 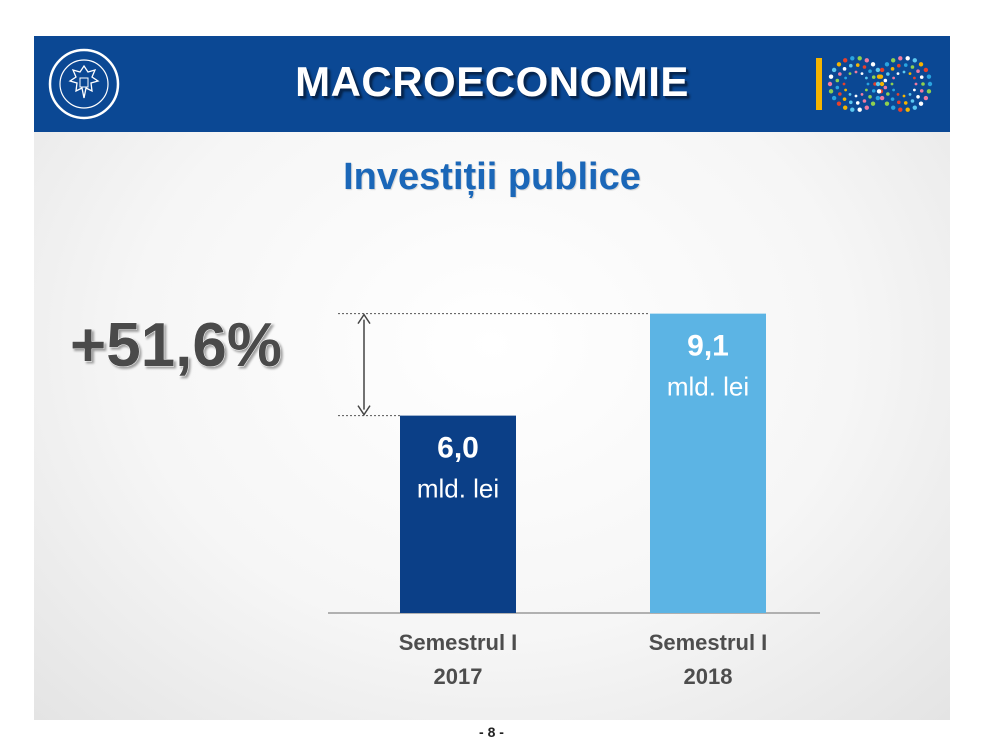 I want to click on bar-value-label-1: 6,0, so click(x=458, y=448).